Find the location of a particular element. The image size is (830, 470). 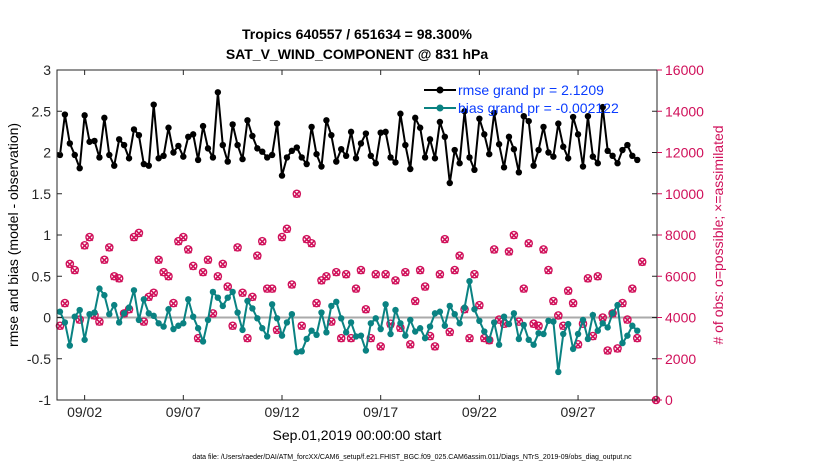

x-axis-label: Sep.01,2019 00:00:00 start is located at coordinates (357, 435).